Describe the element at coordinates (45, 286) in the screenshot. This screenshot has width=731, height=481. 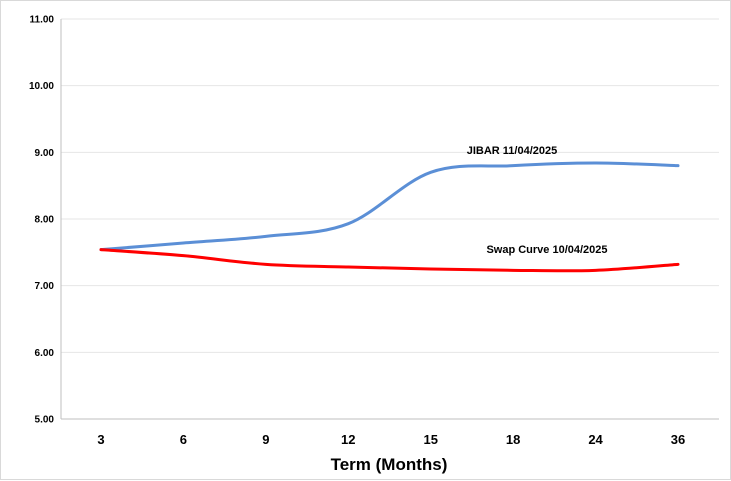
I see `y-tick-label: 7.00` at that location.